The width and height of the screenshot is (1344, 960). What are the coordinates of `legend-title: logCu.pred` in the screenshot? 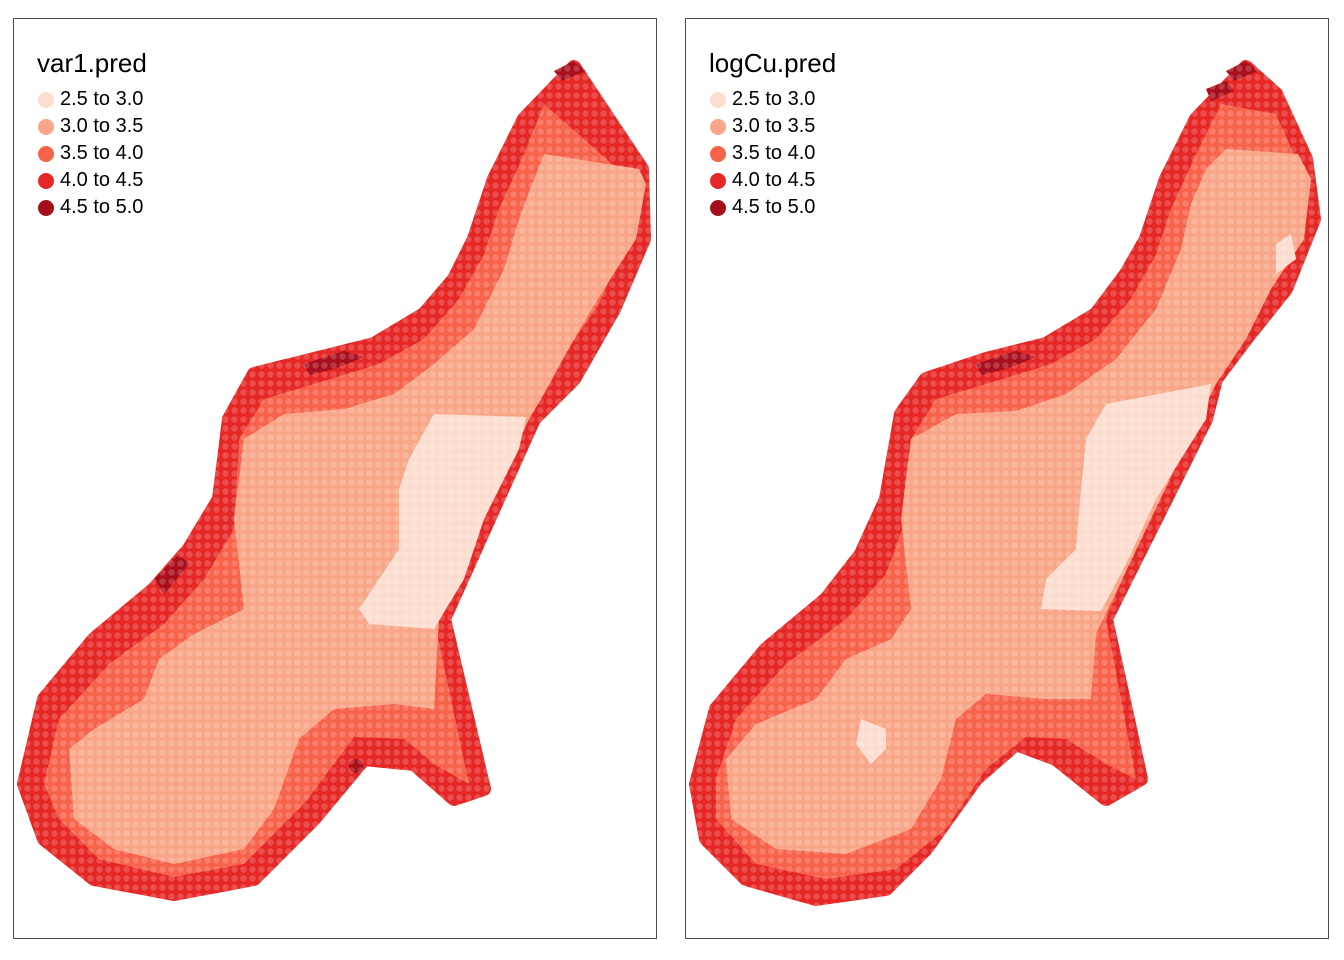 It's located at (773, 63).